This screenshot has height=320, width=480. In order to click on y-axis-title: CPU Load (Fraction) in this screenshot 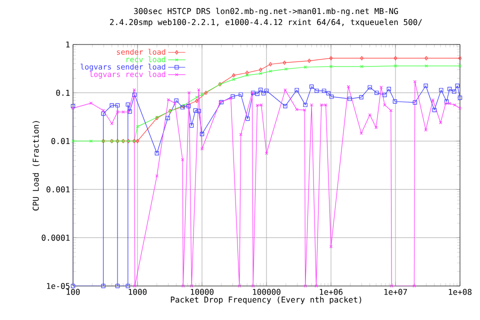, I will do `click(36, 165)`.